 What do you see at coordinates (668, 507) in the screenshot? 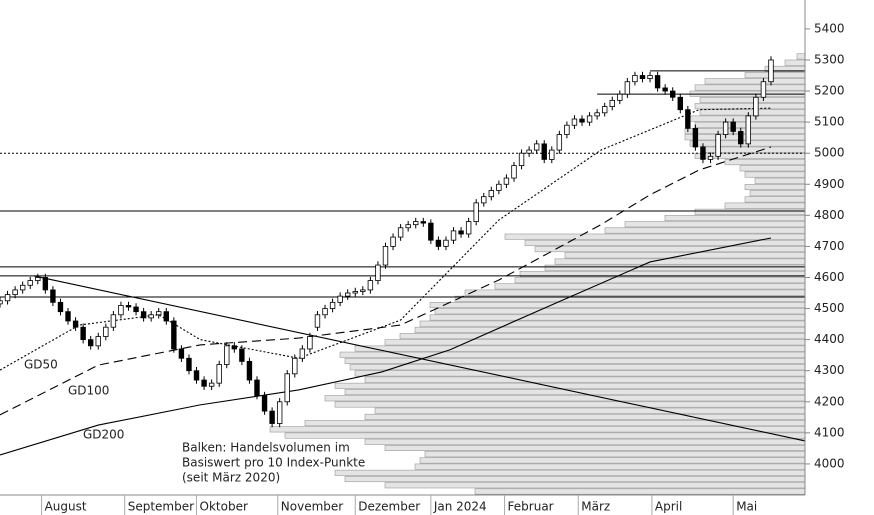
I see `x-tick-label: April` at bounding box center [668, 507].